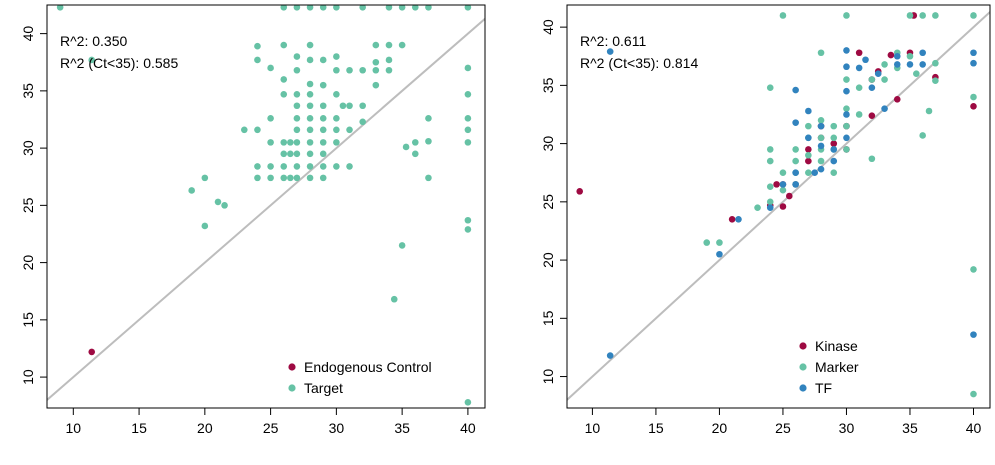  I want to click on right-legend-marker-tf, so click(803, 388).